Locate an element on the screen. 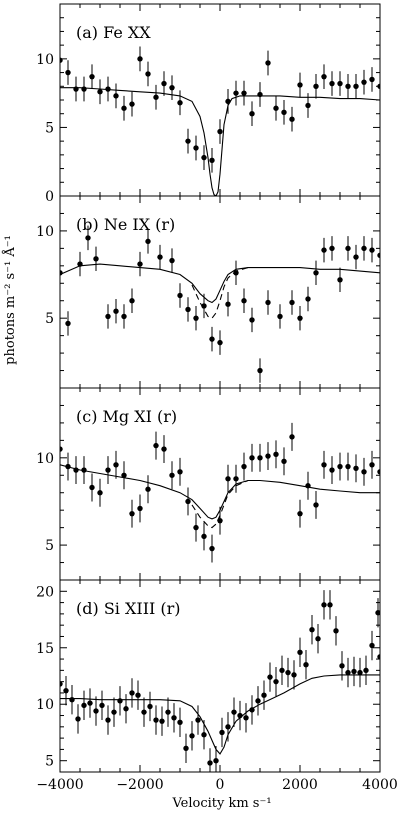 Image resolution: width=400 pixels, height=819 pixels. y-tick-label: 0 is located at coordinates (49, 197).